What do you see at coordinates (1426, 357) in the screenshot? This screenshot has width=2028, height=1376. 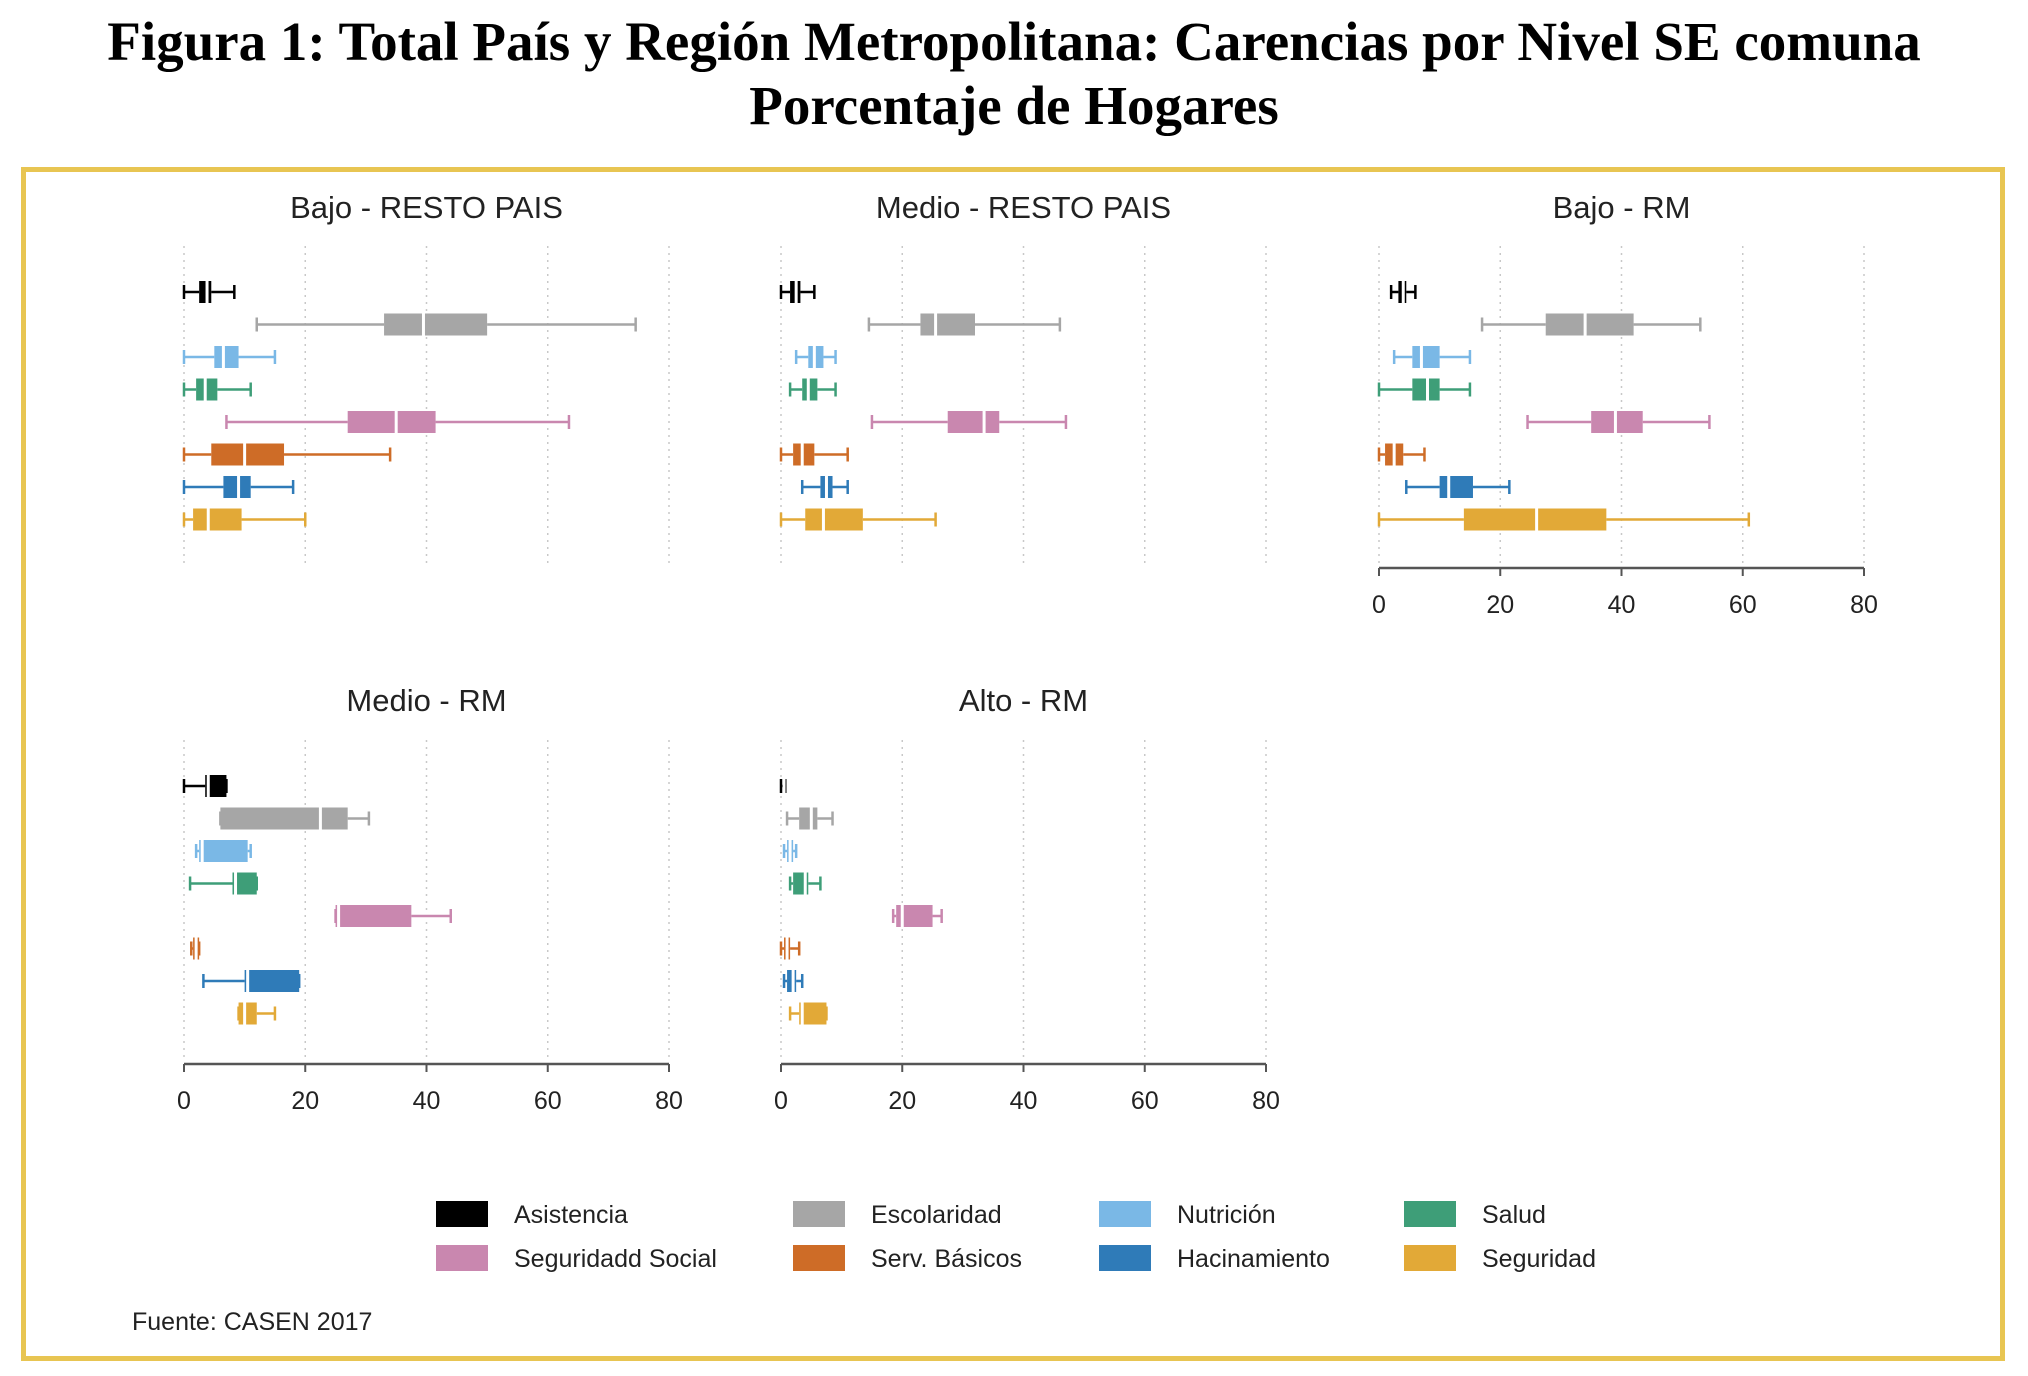 I see `box-bajo-rm-nutricion` at bounding box center [1426, 357].